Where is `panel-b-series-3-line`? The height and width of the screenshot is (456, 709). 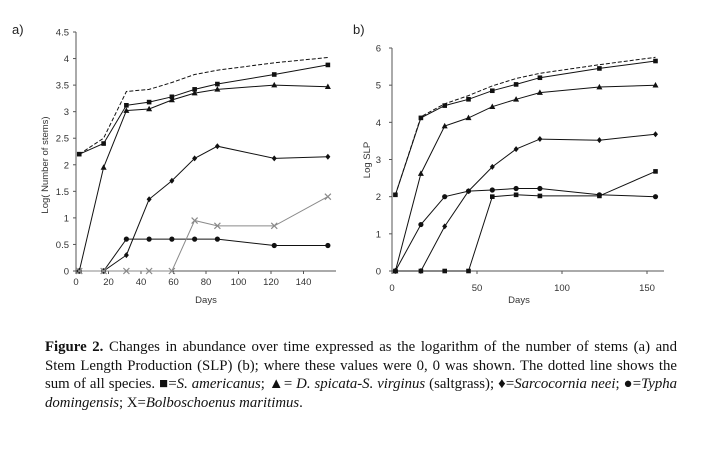 panel-b-series-3-line is located at coordinates (525, 202).